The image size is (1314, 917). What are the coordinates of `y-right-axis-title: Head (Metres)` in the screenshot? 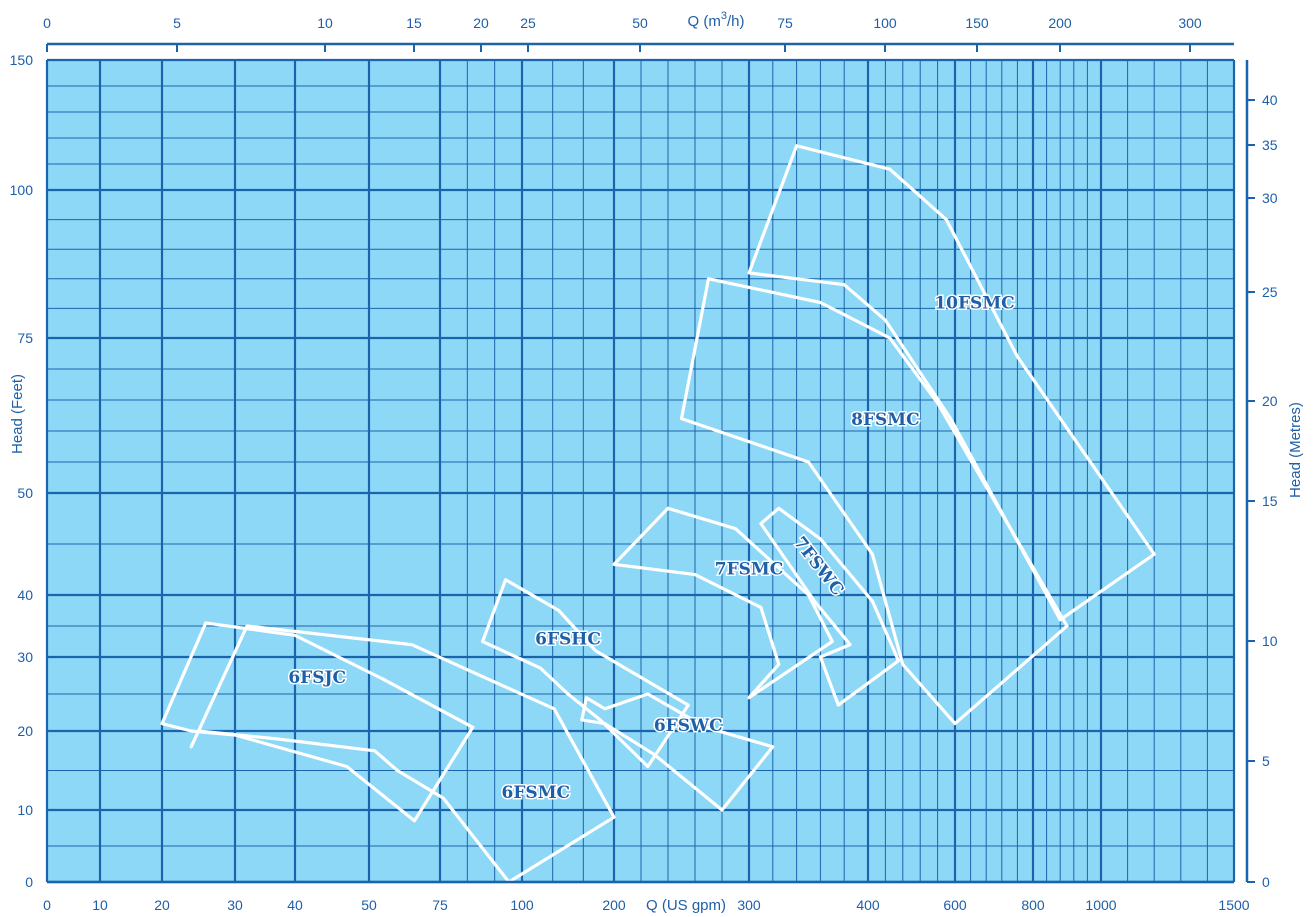 It's located at (1295, 450).